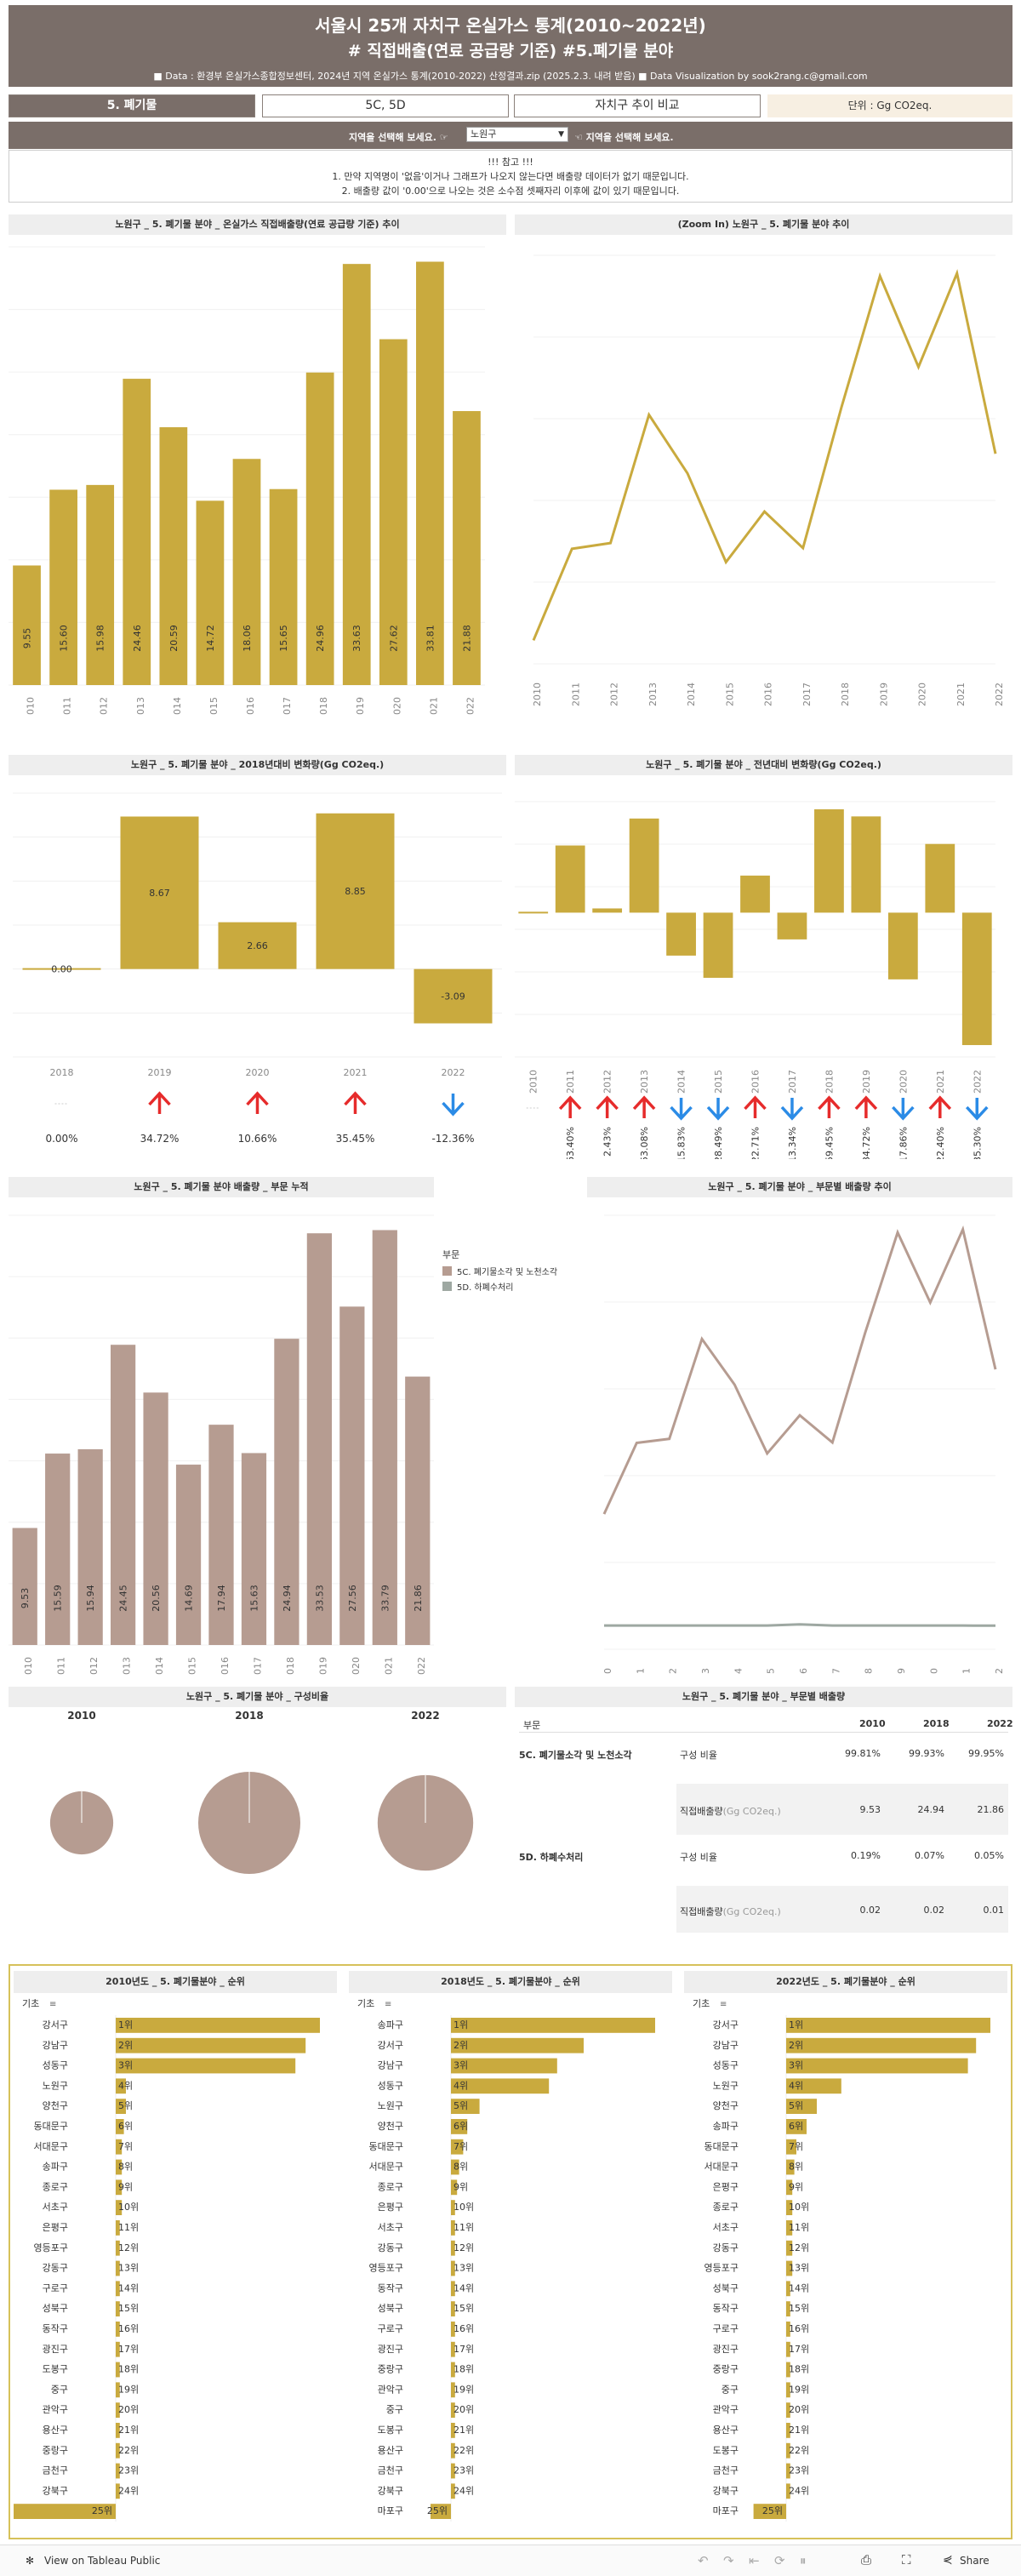 This screenshot has height=2576, width=1021. What do you see at coordinates (352, 1598) in the screenshot?
I see `bar-value-label: 27.56` at bounding box center [352, 1598].